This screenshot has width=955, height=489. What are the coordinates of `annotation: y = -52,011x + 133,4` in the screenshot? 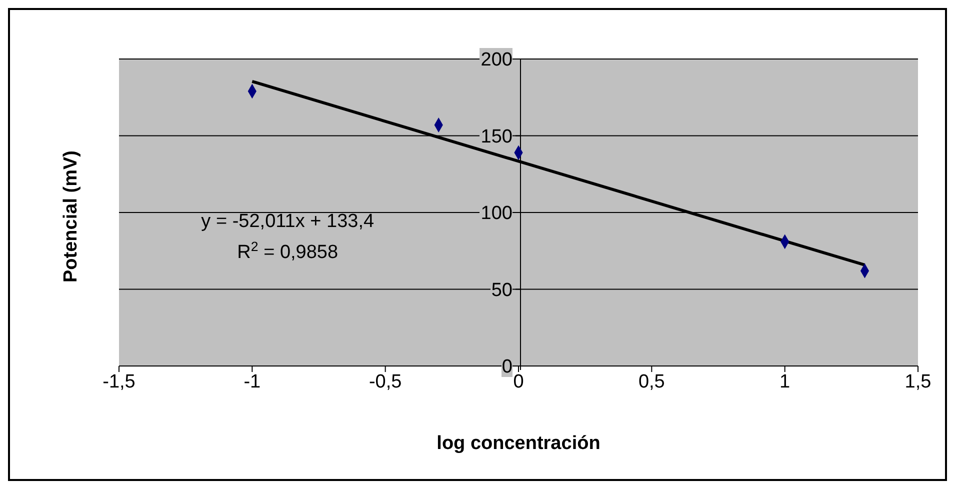 It's located at (287, 221).